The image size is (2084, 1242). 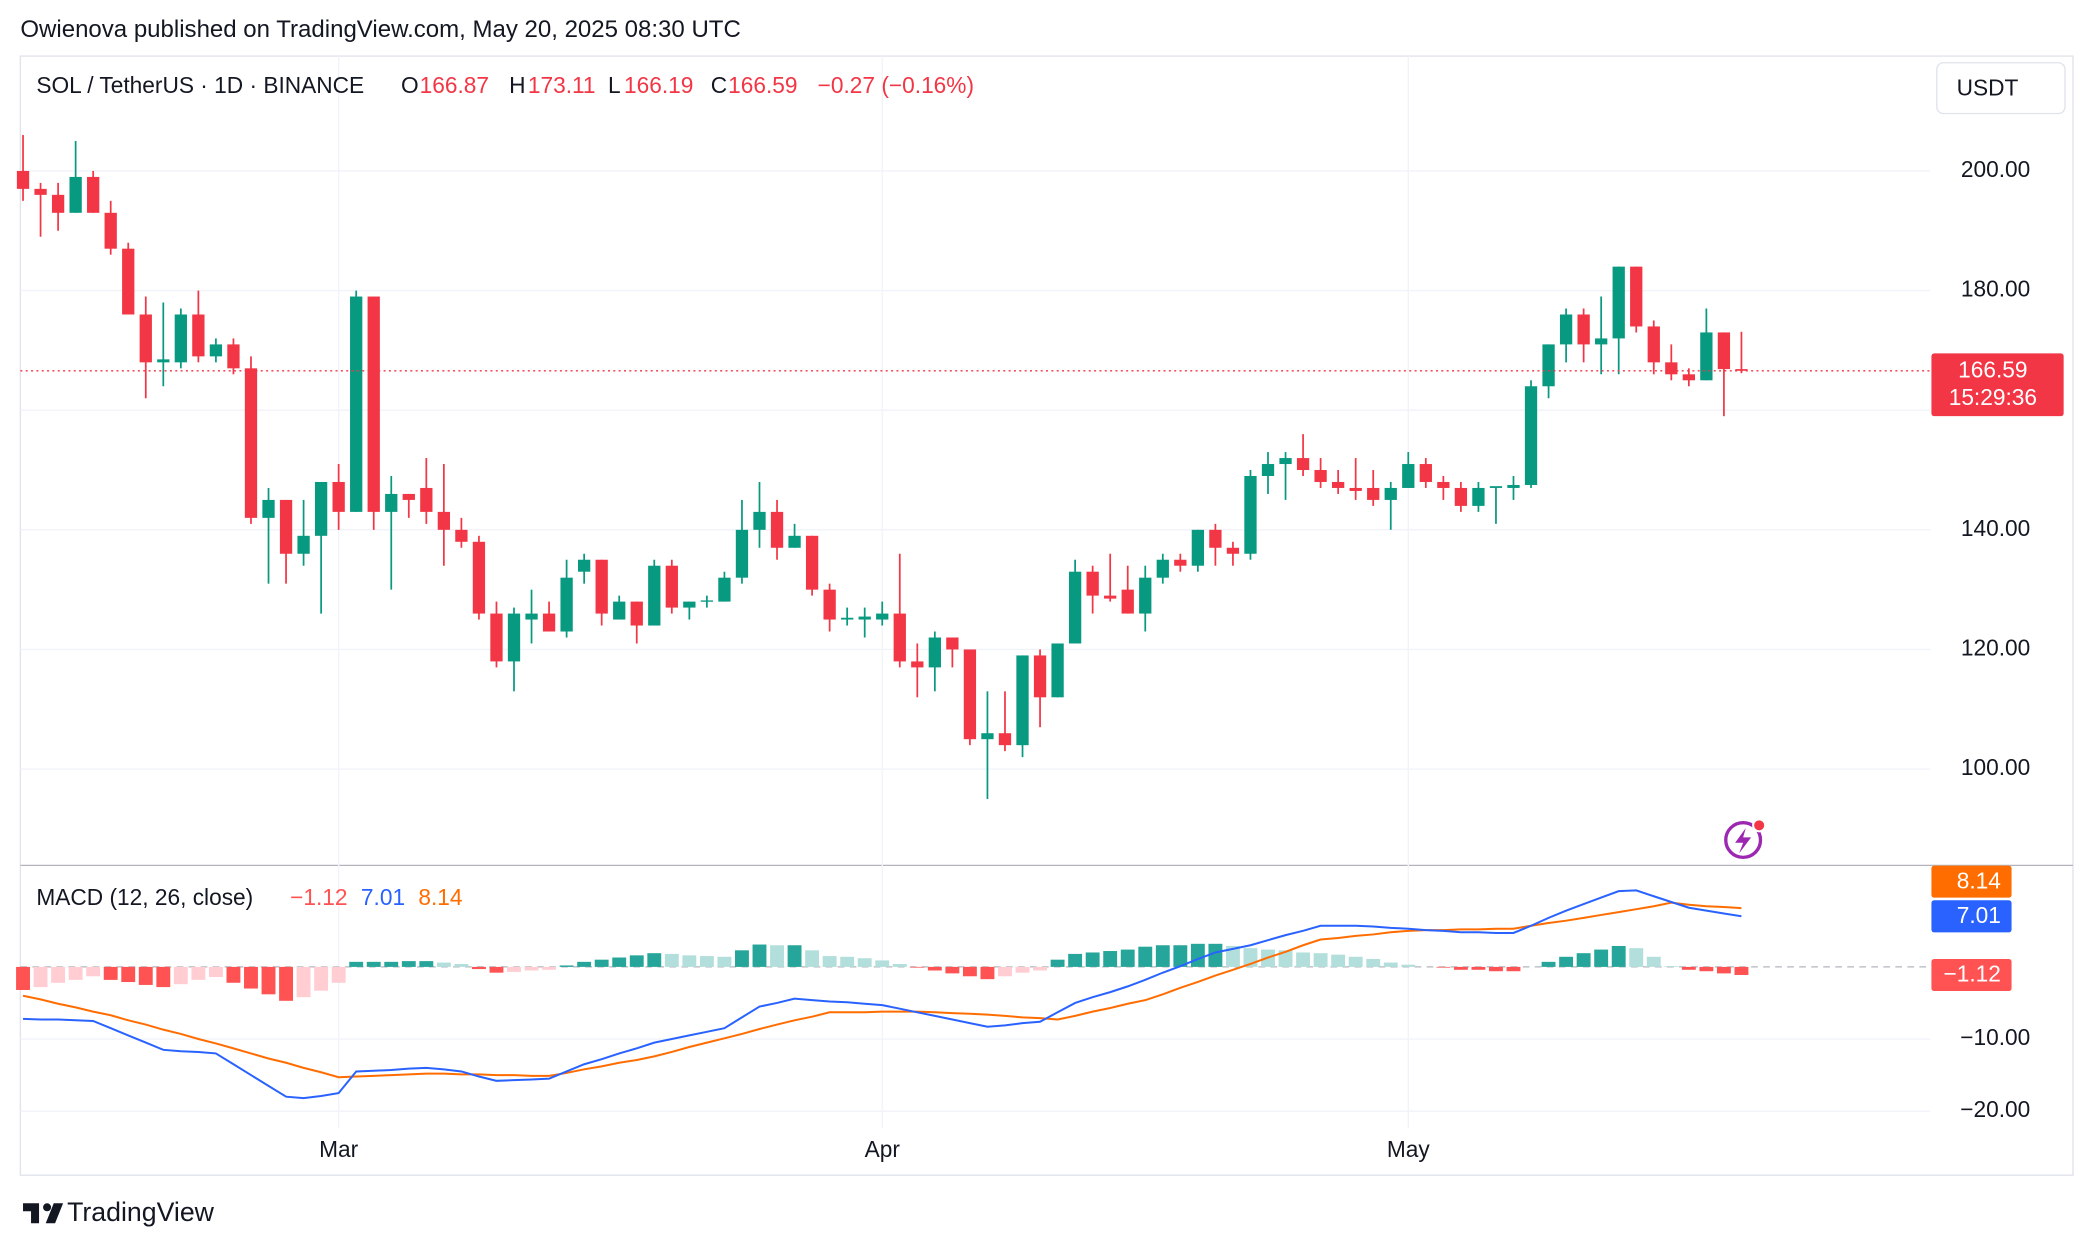 I want to click on price-label: 166.59, so click(x=1992, y=369).